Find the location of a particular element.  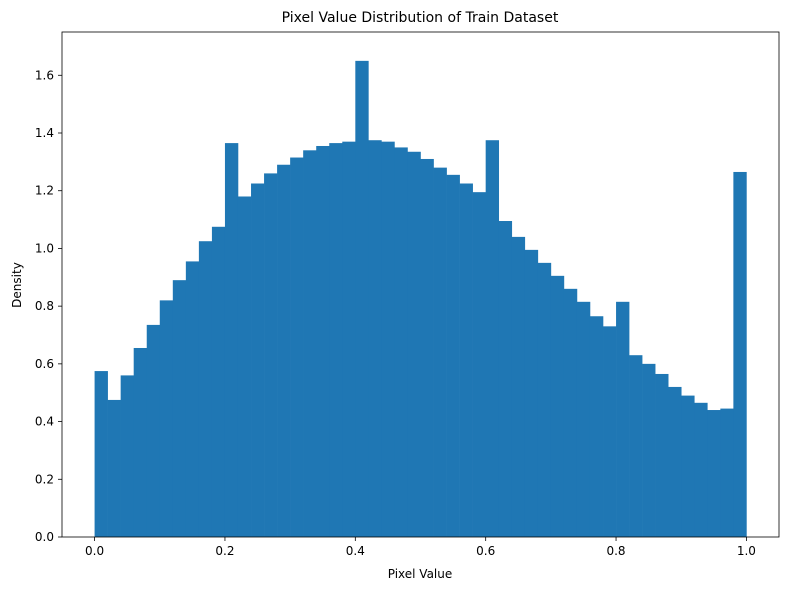

x-tick-label: 0.6 is located at coordinates (485, 551).